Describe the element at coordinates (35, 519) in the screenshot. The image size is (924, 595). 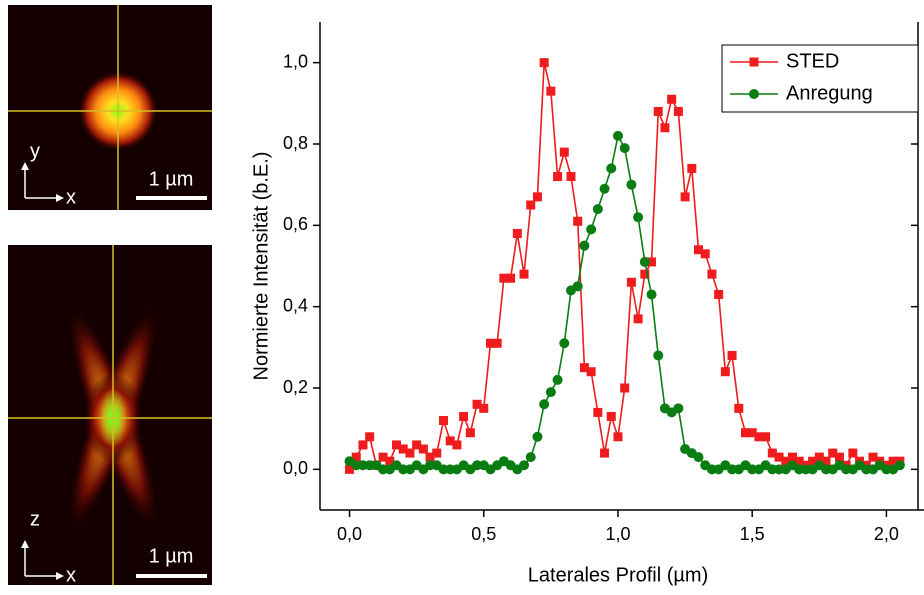
I see `axis-letter: z` at that location.